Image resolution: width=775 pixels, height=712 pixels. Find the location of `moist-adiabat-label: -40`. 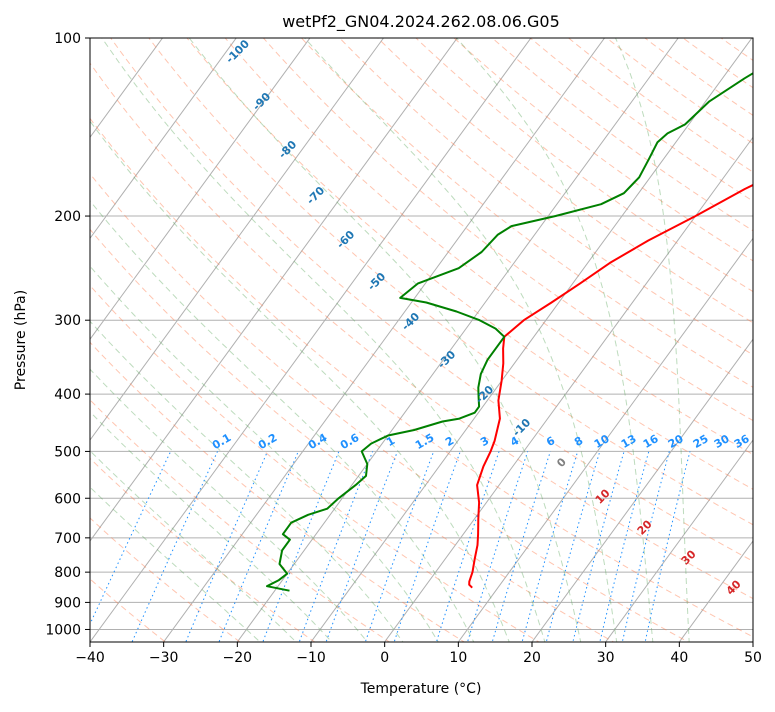

moist-adiabat-label: -40 is located at coordinates (410, 321).